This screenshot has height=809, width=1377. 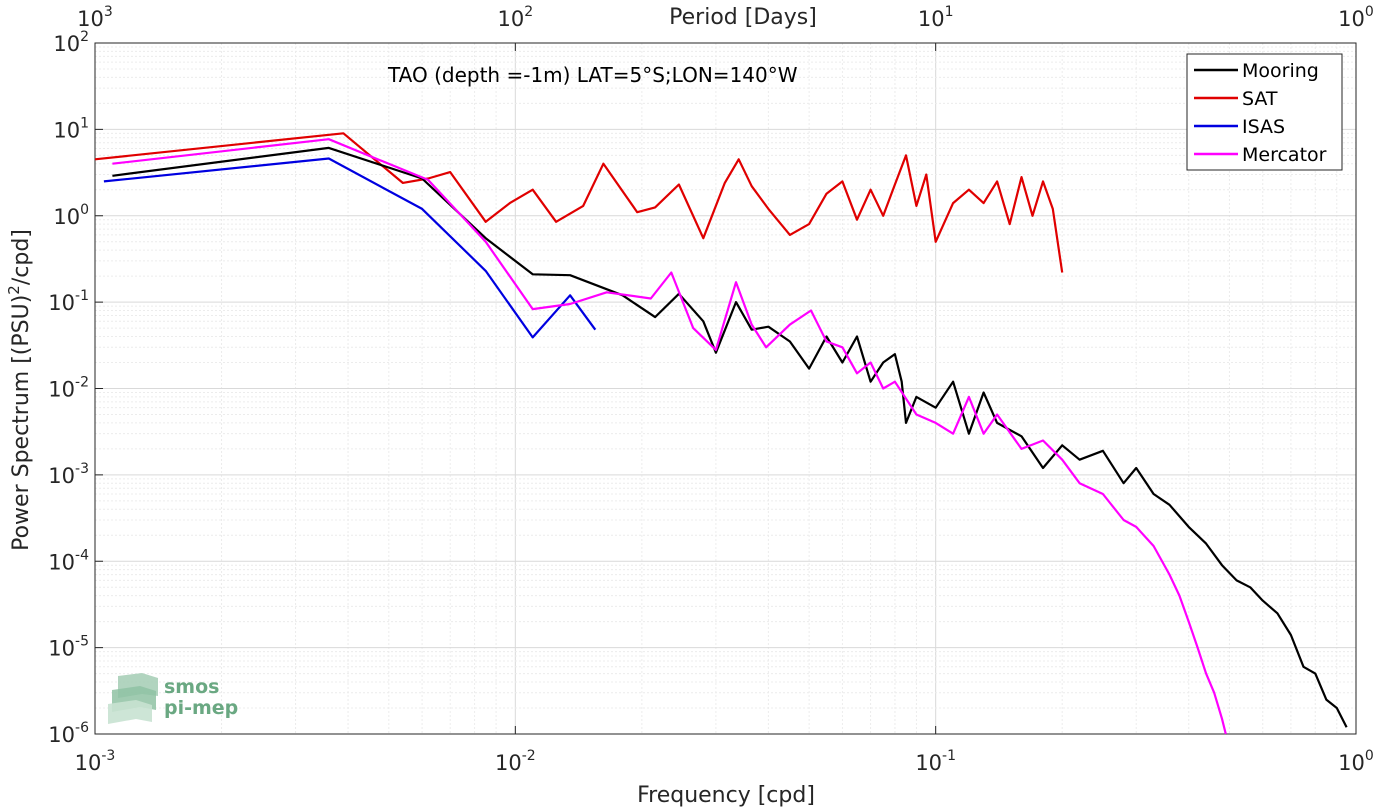 I want to click on series-line-isas, so click(x=350, y=248).